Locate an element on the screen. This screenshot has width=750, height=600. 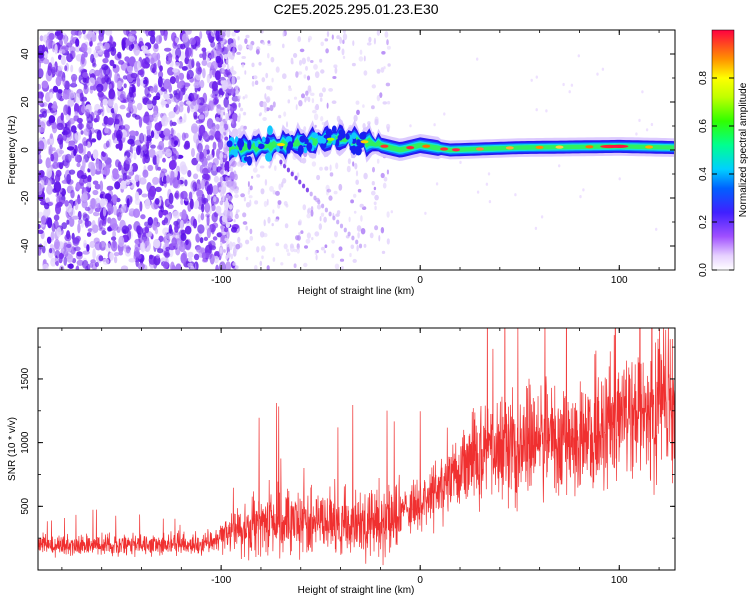
colorbar-label: Normalized spectral amplitude is located at coordinates (743, 149).